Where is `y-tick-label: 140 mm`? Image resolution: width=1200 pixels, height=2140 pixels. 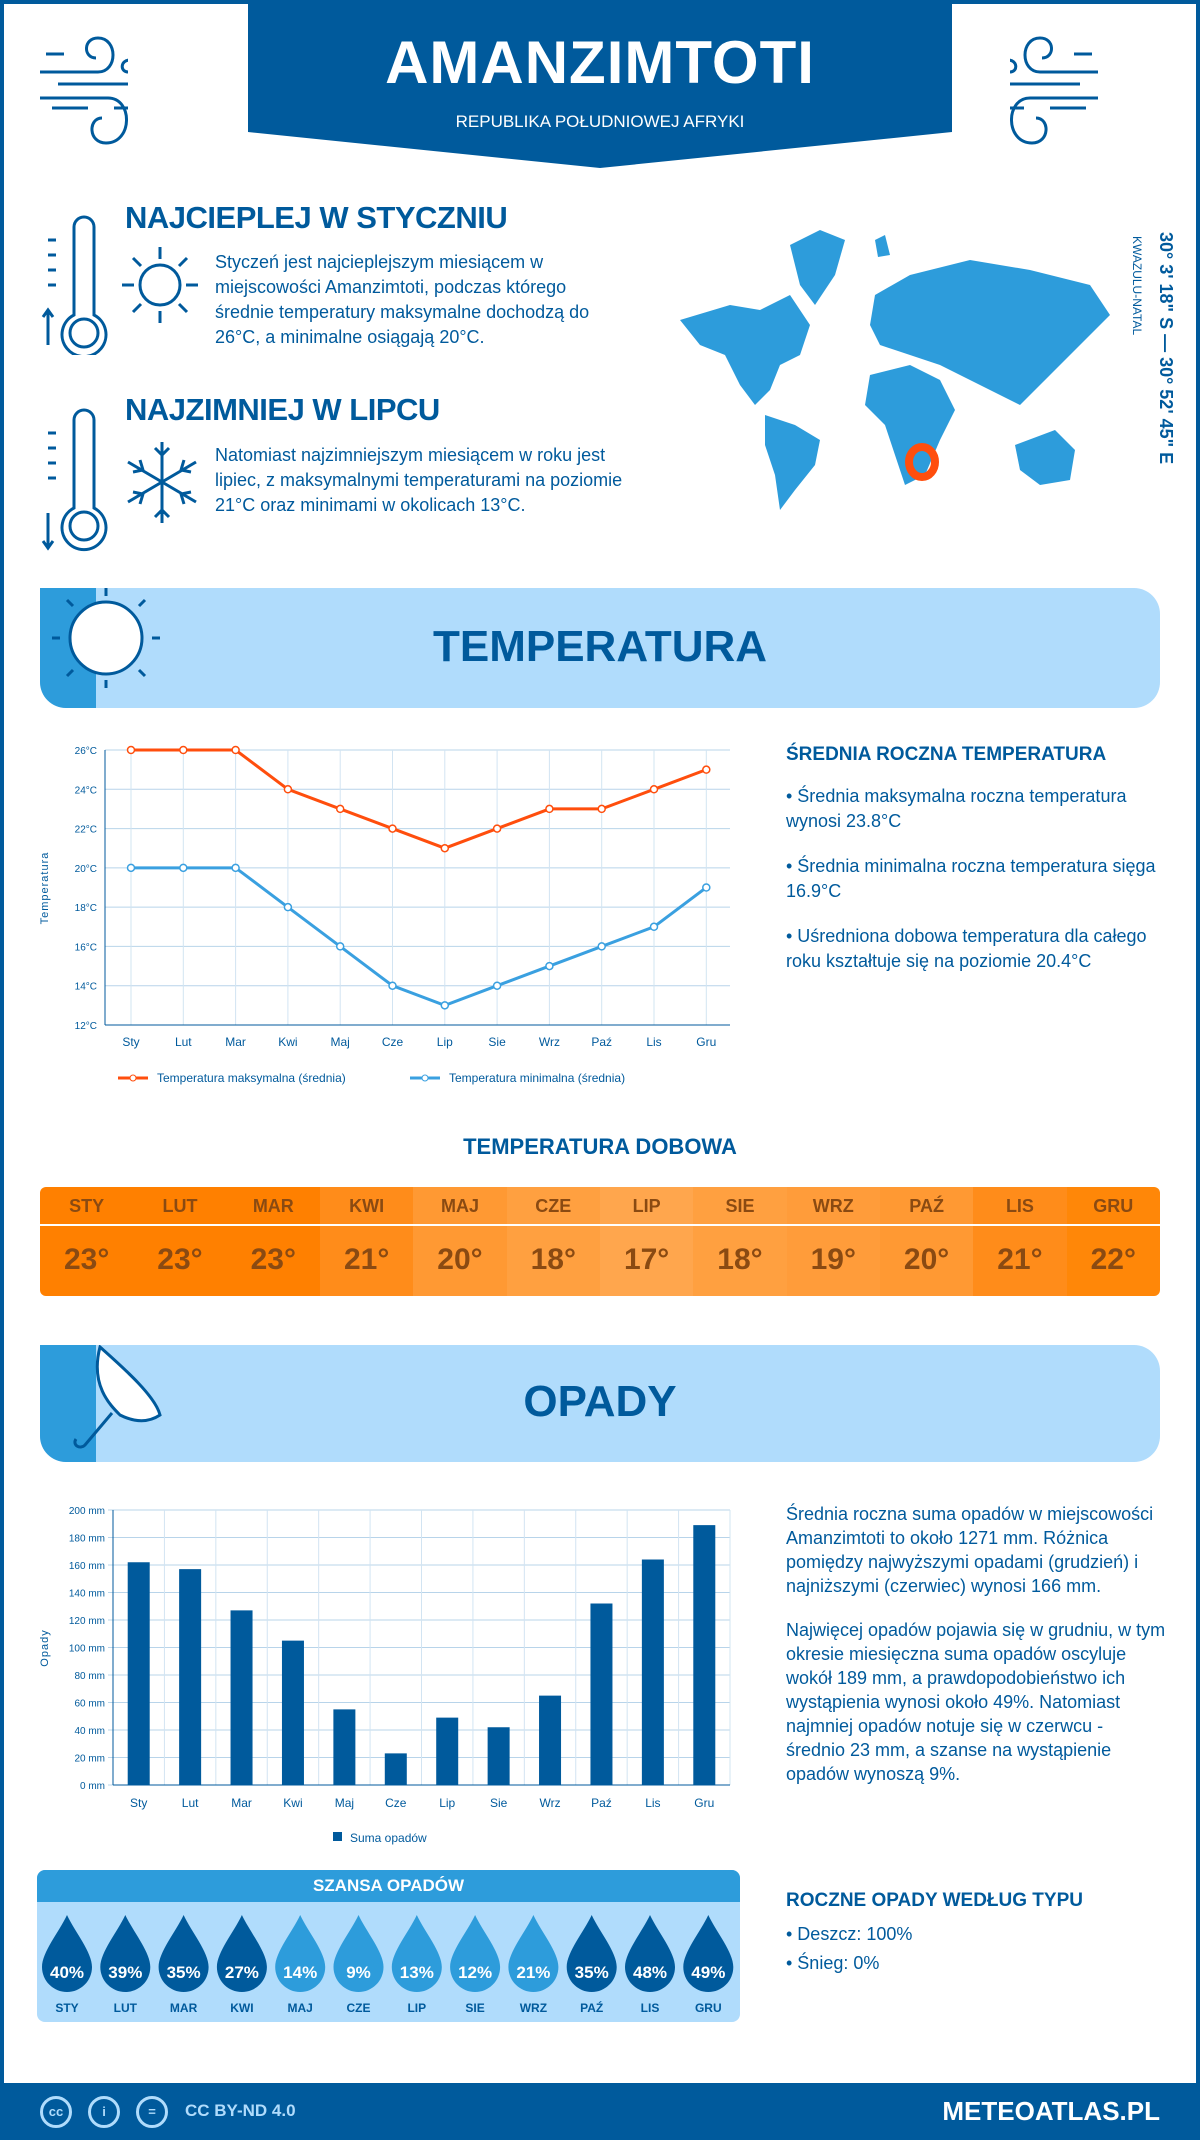
y-tick-label: 140 mm is located at coordinates (87, 1594).